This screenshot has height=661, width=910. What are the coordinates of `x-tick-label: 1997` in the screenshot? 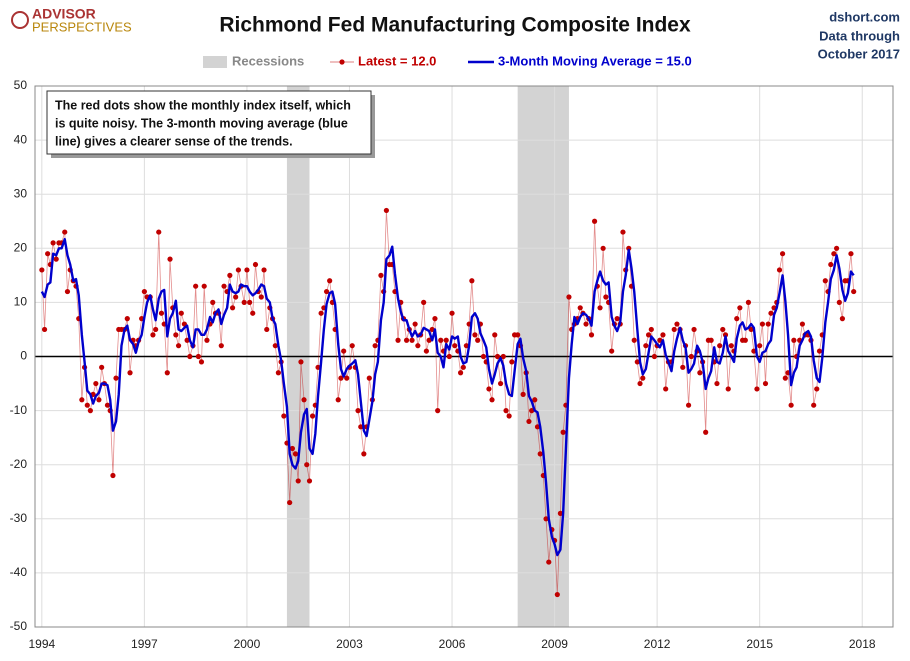 It's located at (144, 644).